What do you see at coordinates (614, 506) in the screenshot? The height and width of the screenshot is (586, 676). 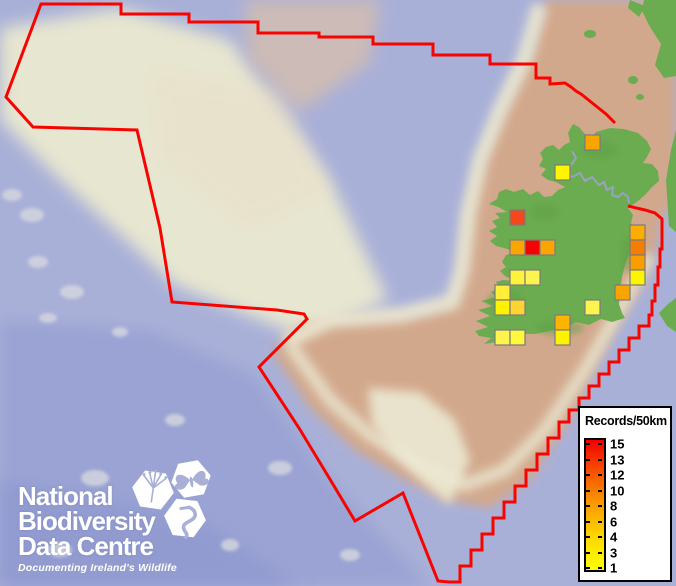 I see `legend-tick-label: 8` at bounding box center [614, 506].